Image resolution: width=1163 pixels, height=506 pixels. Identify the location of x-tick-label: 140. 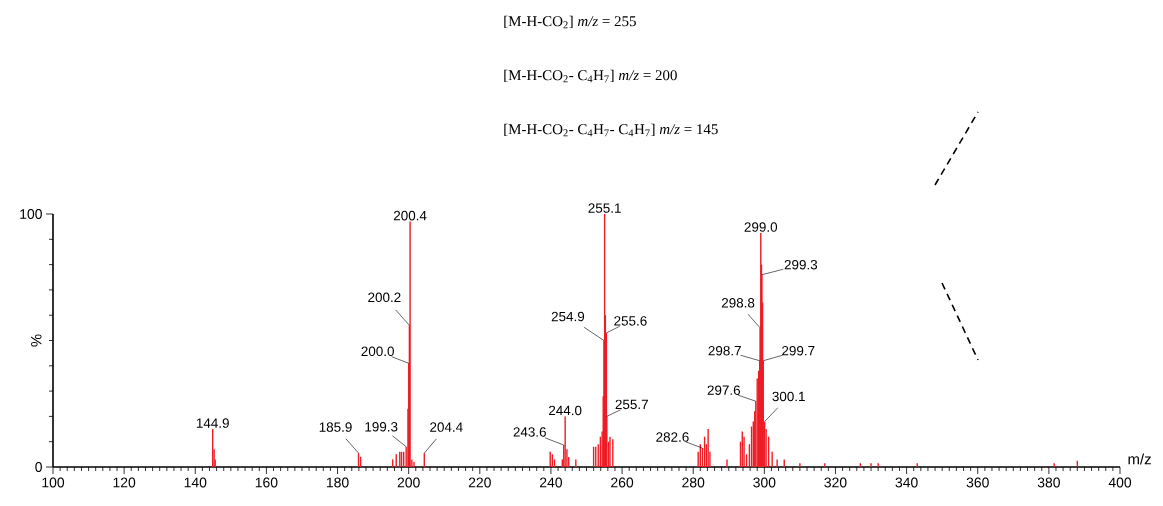
(195, 482).